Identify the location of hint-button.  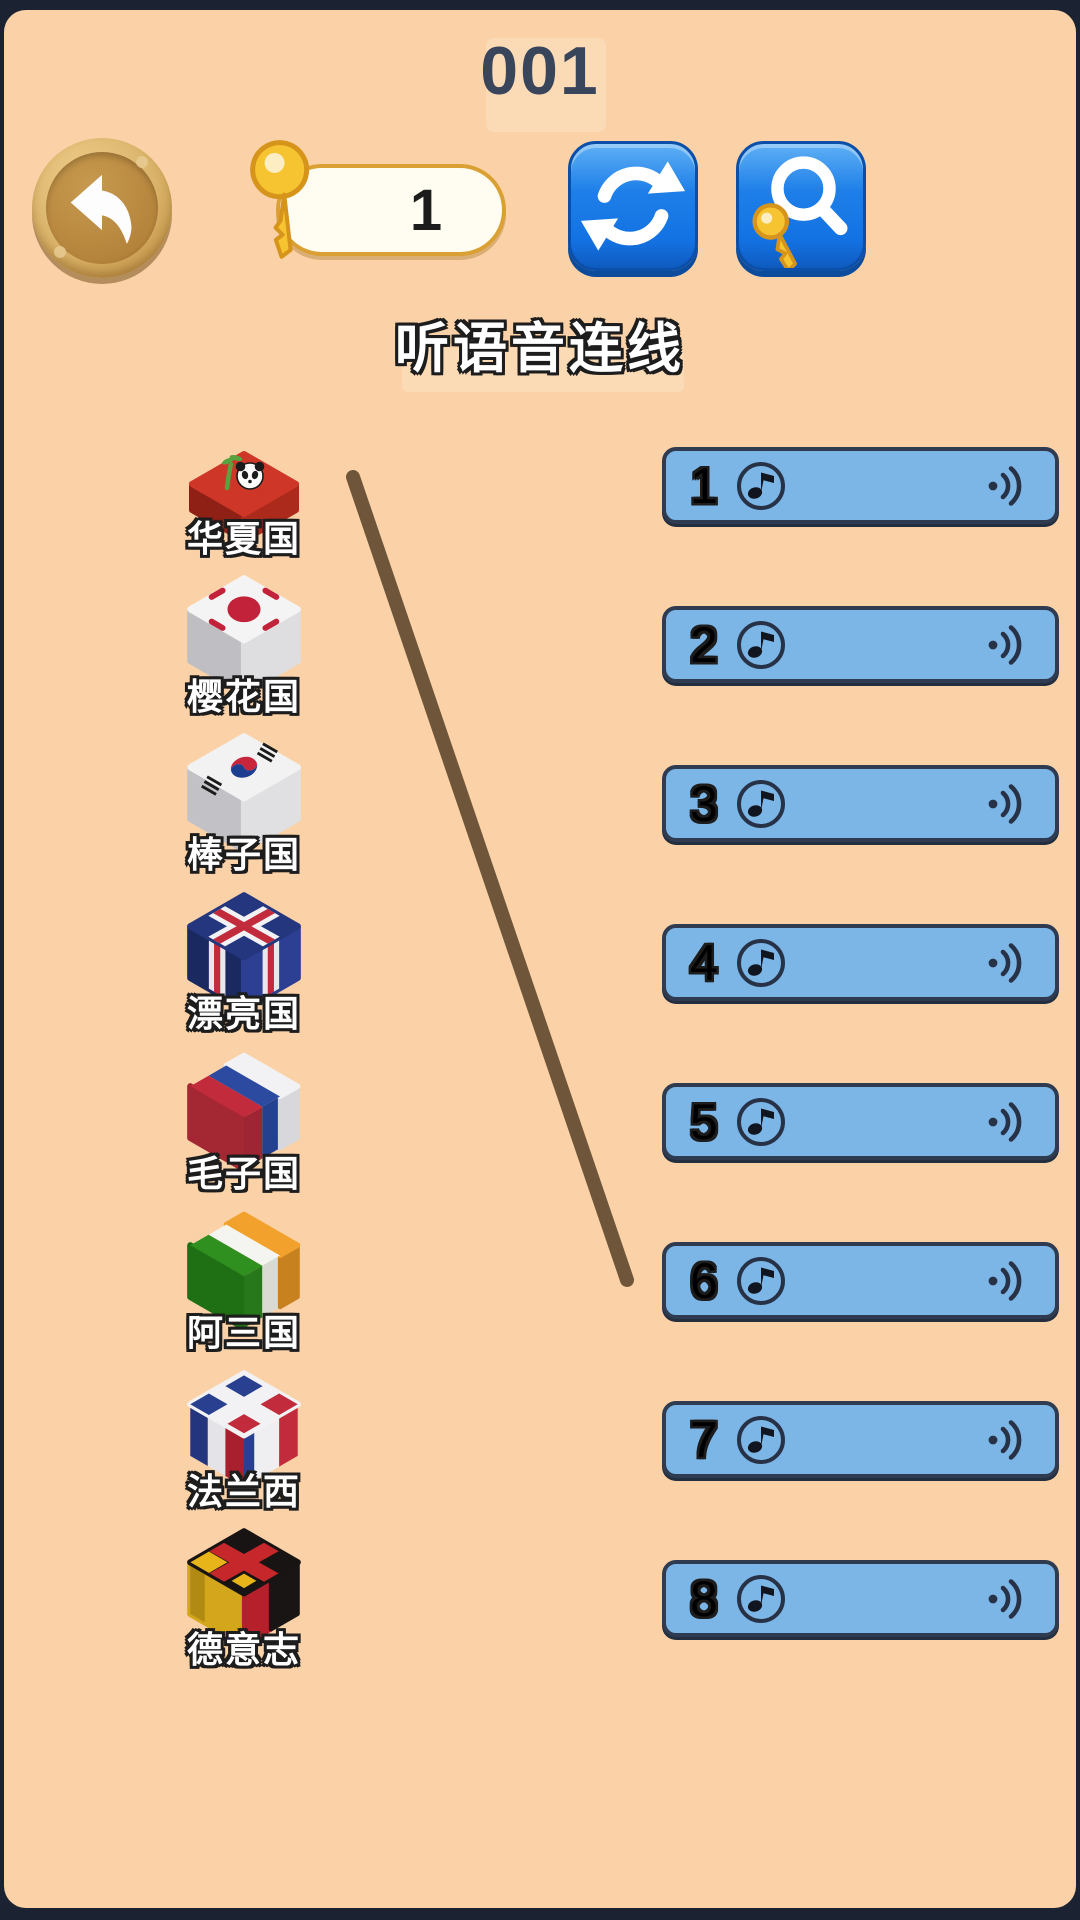
(801, 206).